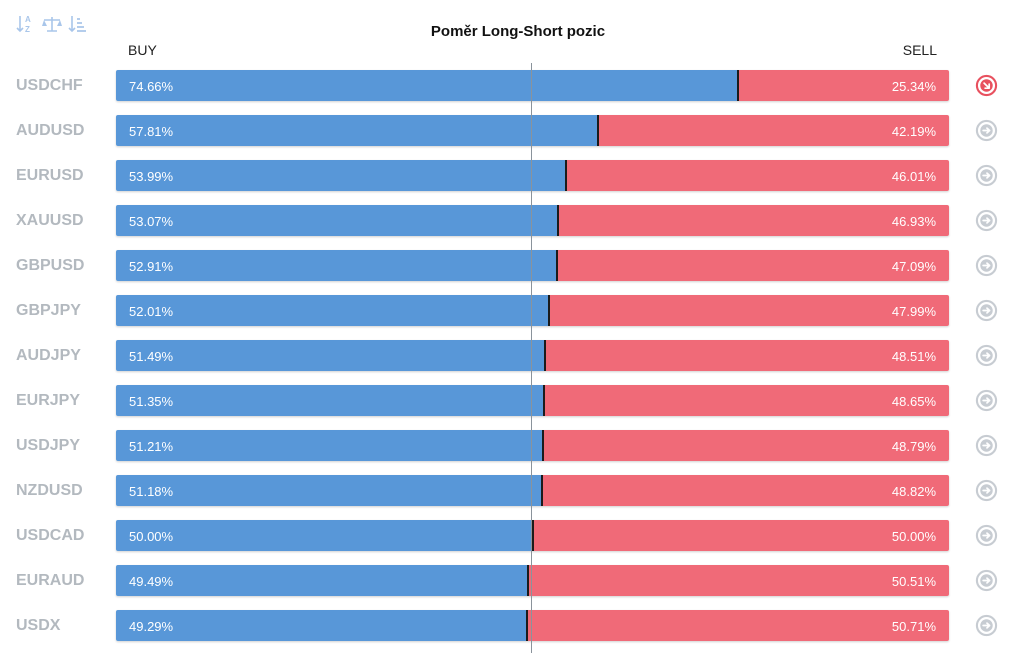 The image size is (1021, 664). I want to click on sell-percent-label: 42.19%, so click(913, 131).